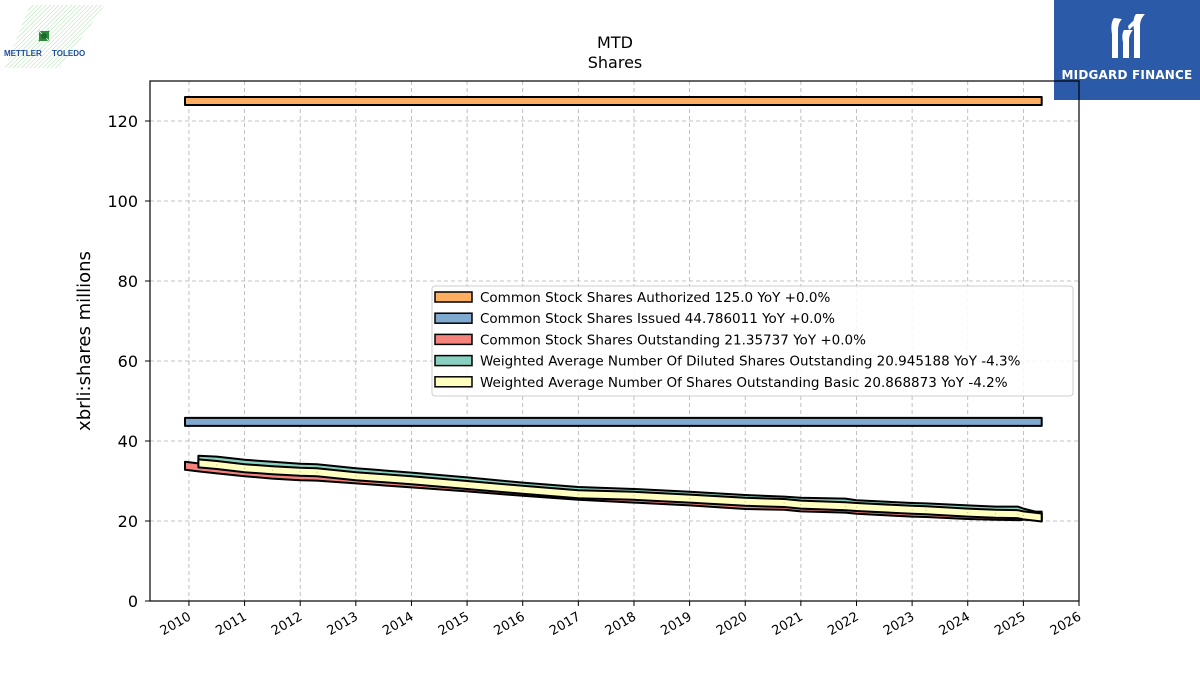 Image resolution: width=1200 pixels, height=675 pixels. I want to click on x-tick-label: 2011, so click(231, 624).